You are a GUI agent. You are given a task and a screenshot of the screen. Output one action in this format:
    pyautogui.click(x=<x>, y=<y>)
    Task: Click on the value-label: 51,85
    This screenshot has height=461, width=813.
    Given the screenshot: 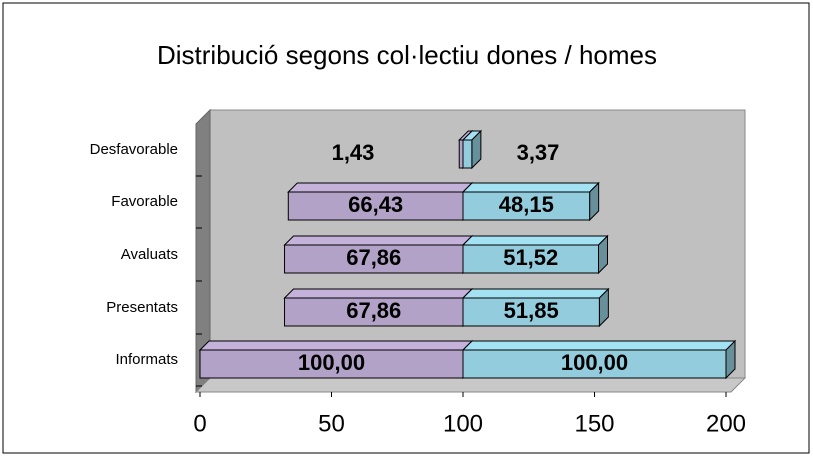 What is the action you would take?
    pyautogui.click(x=531, y=310)
    